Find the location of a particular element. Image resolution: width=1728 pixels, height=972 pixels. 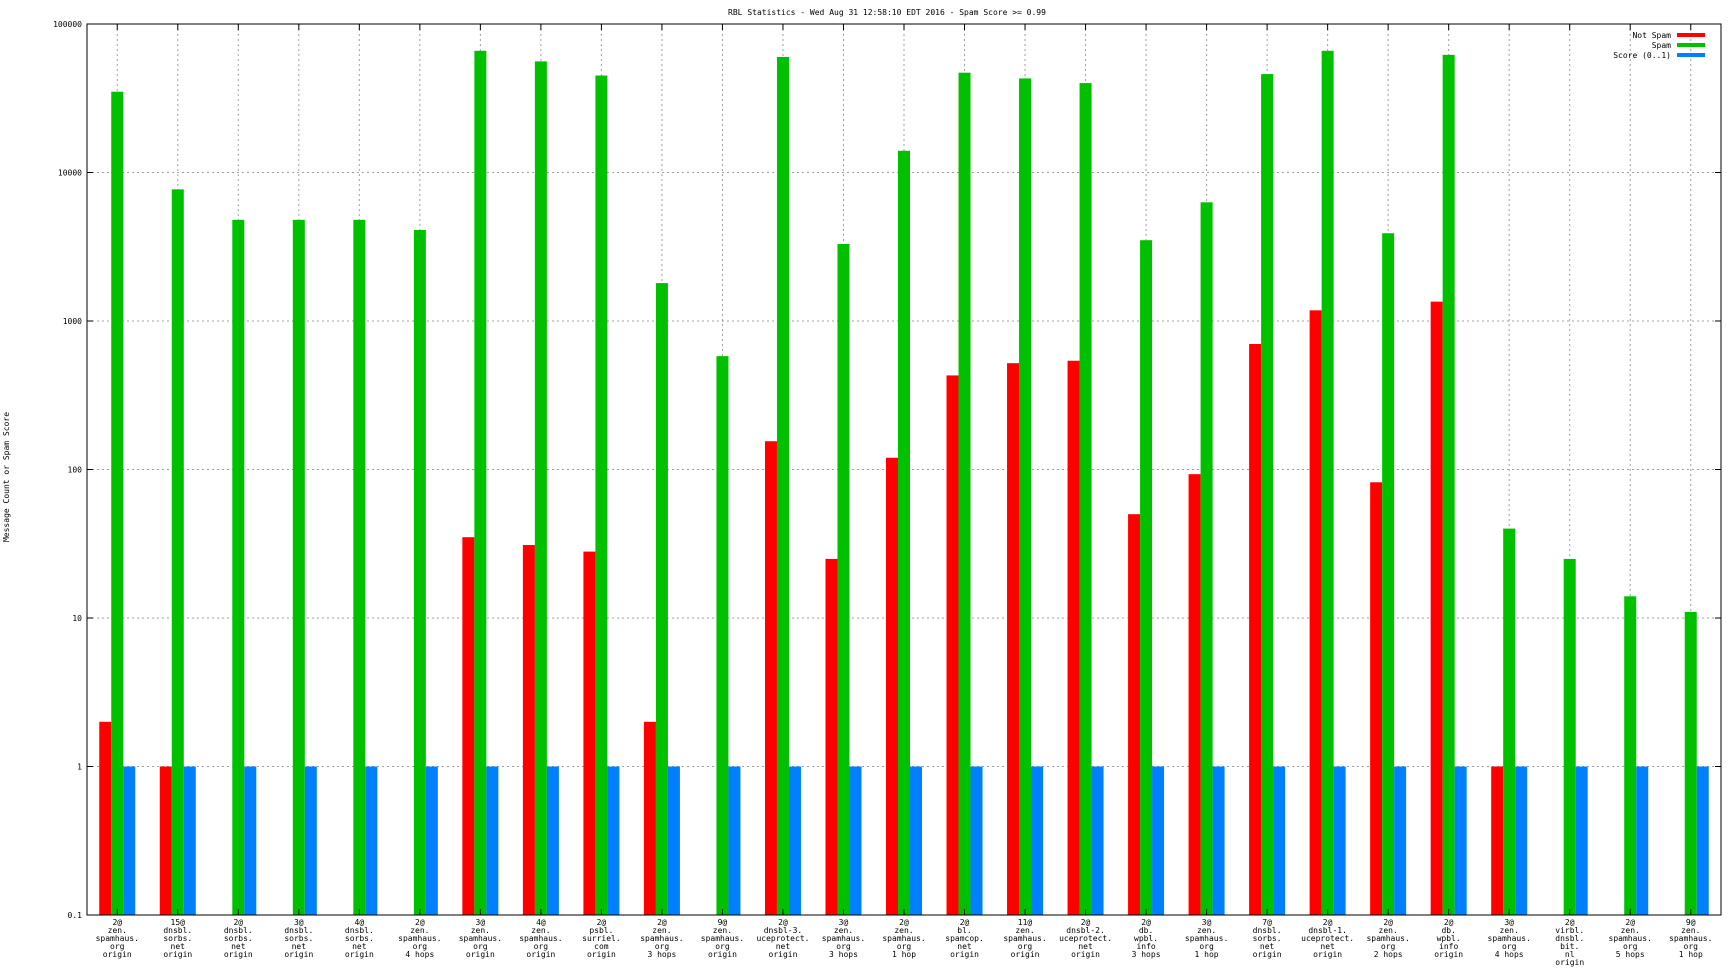

y-tick-label: 1000 is located at coordinates (72, 321).